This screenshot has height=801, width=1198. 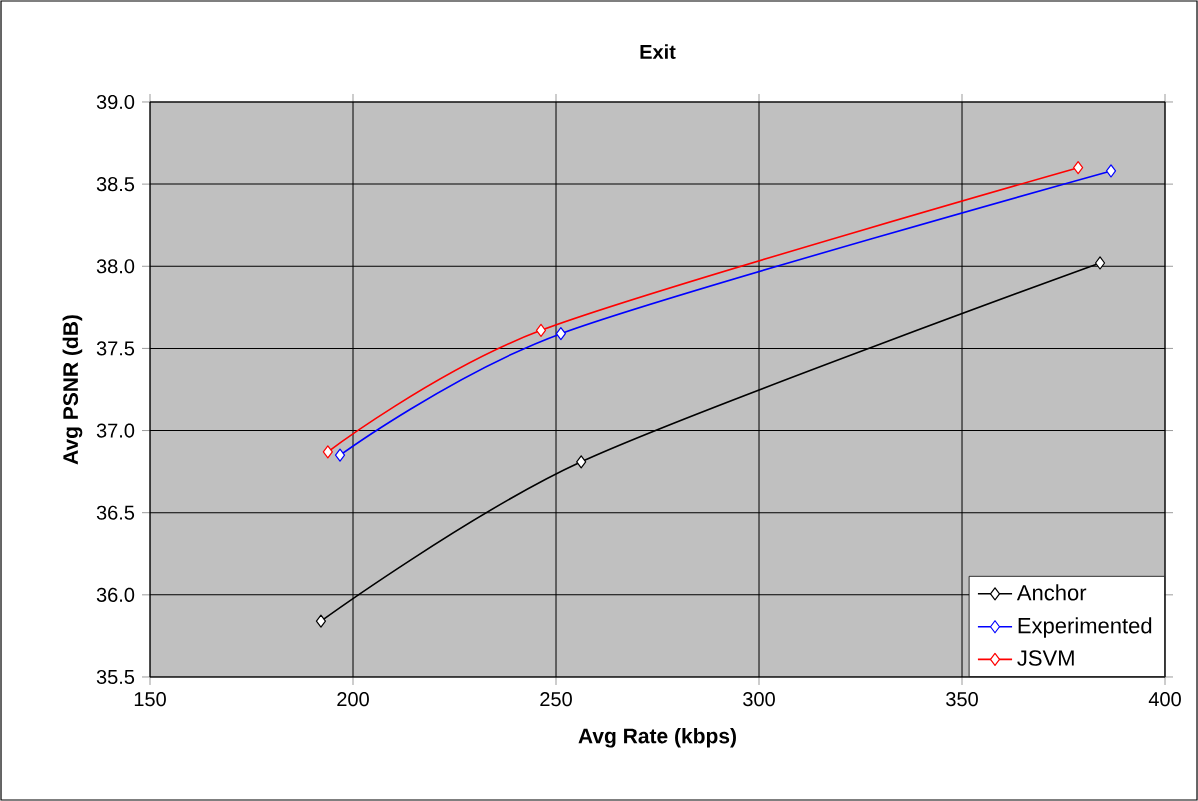 What do you see at coordinates (1085, 627) in the screenshot?
I see `legend-label: Experimented` at bounding box center [1085, 627].